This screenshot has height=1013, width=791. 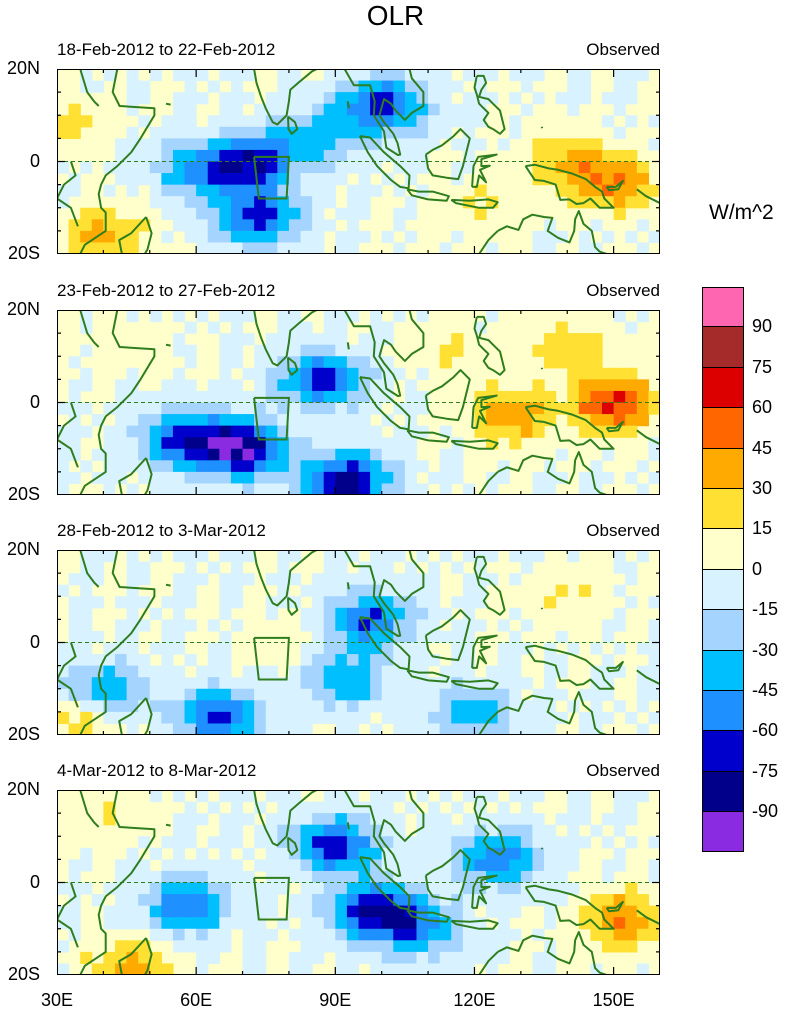 What do you see at coordinates (34, 401) in the screenshot?
I see `lat-label: 0` at bounding box center [34, 401].